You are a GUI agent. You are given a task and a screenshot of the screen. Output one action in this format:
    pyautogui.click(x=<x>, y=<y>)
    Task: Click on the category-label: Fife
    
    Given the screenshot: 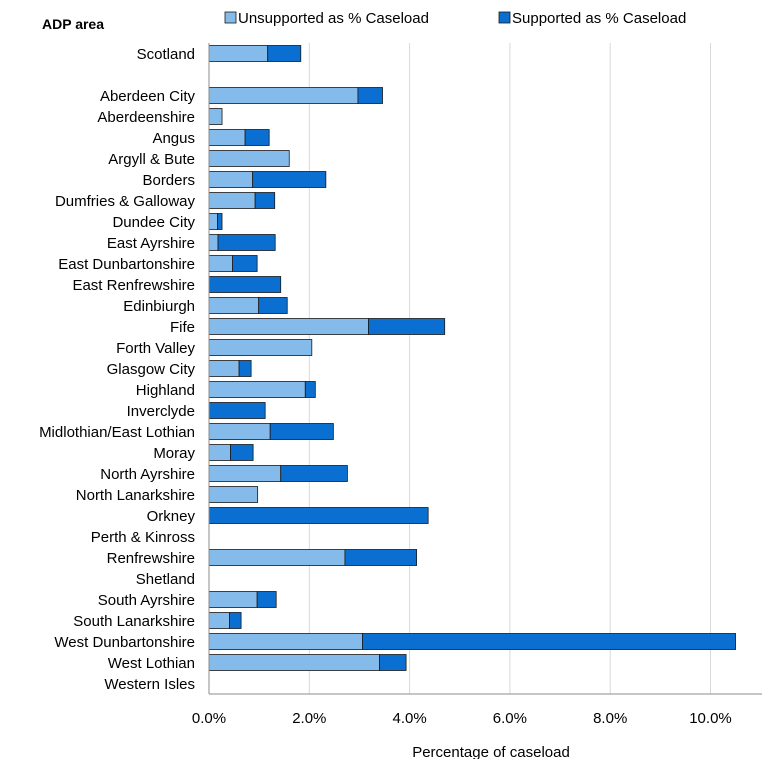 What is the action you would take?
    pyautogui.click(x=182, y=327)
    